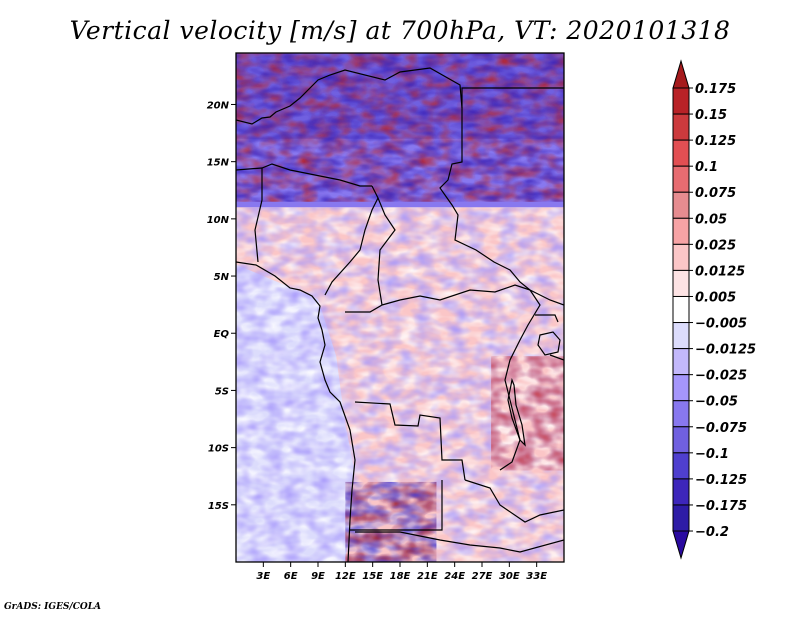 Image resolution: width=800 pixels, height=618 pixels. What do you see at coordinates (218, 163) in the screenshot?
I see `y-tick-label: 15N` at bounding box center [218, 163].